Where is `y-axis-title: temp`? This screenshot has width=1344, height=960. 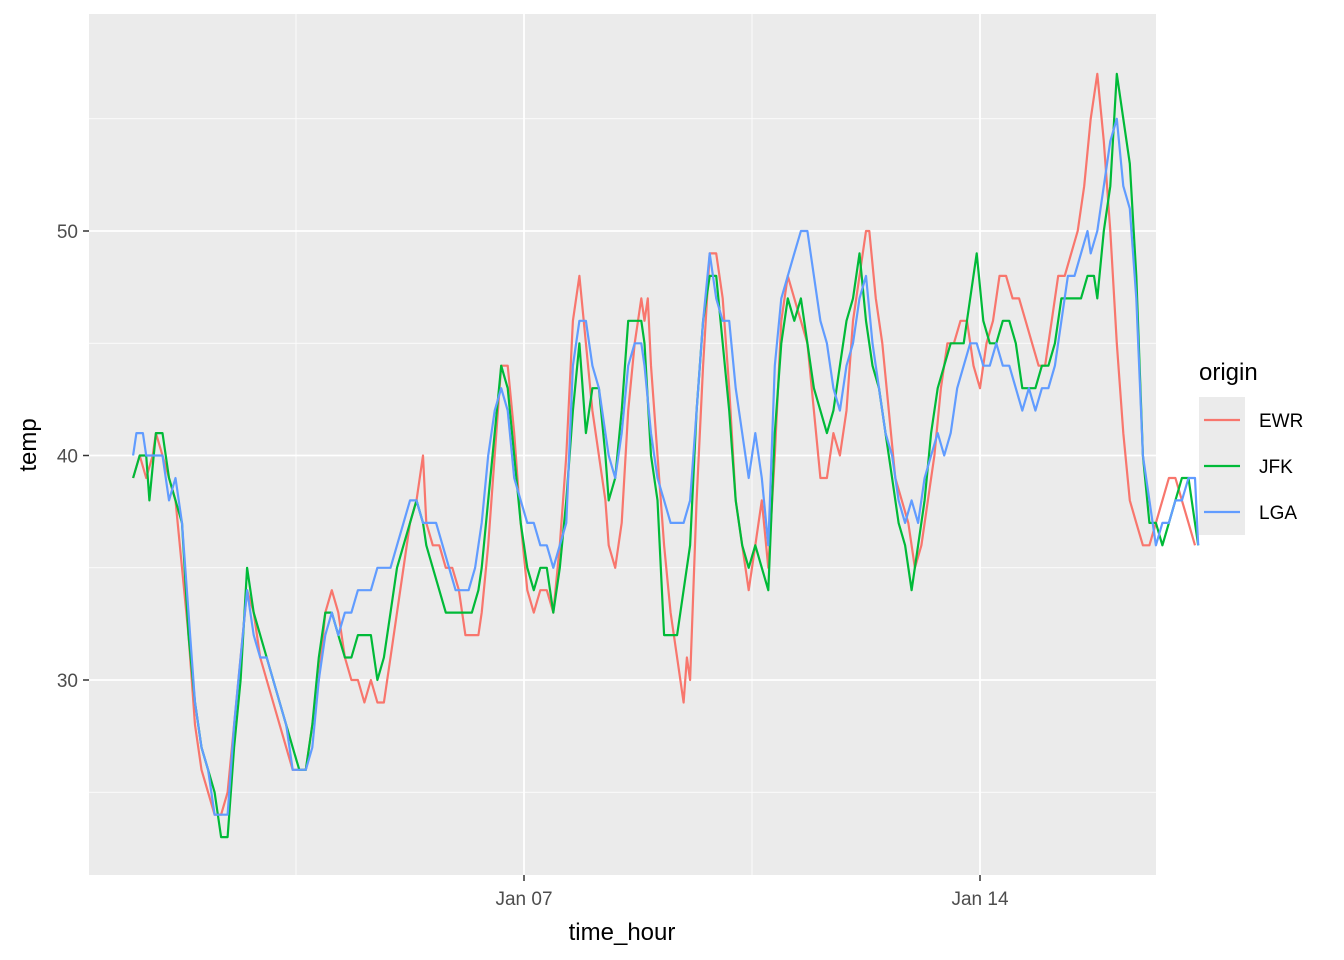 y-axis-title: temp is located at coordinates (28, 444).